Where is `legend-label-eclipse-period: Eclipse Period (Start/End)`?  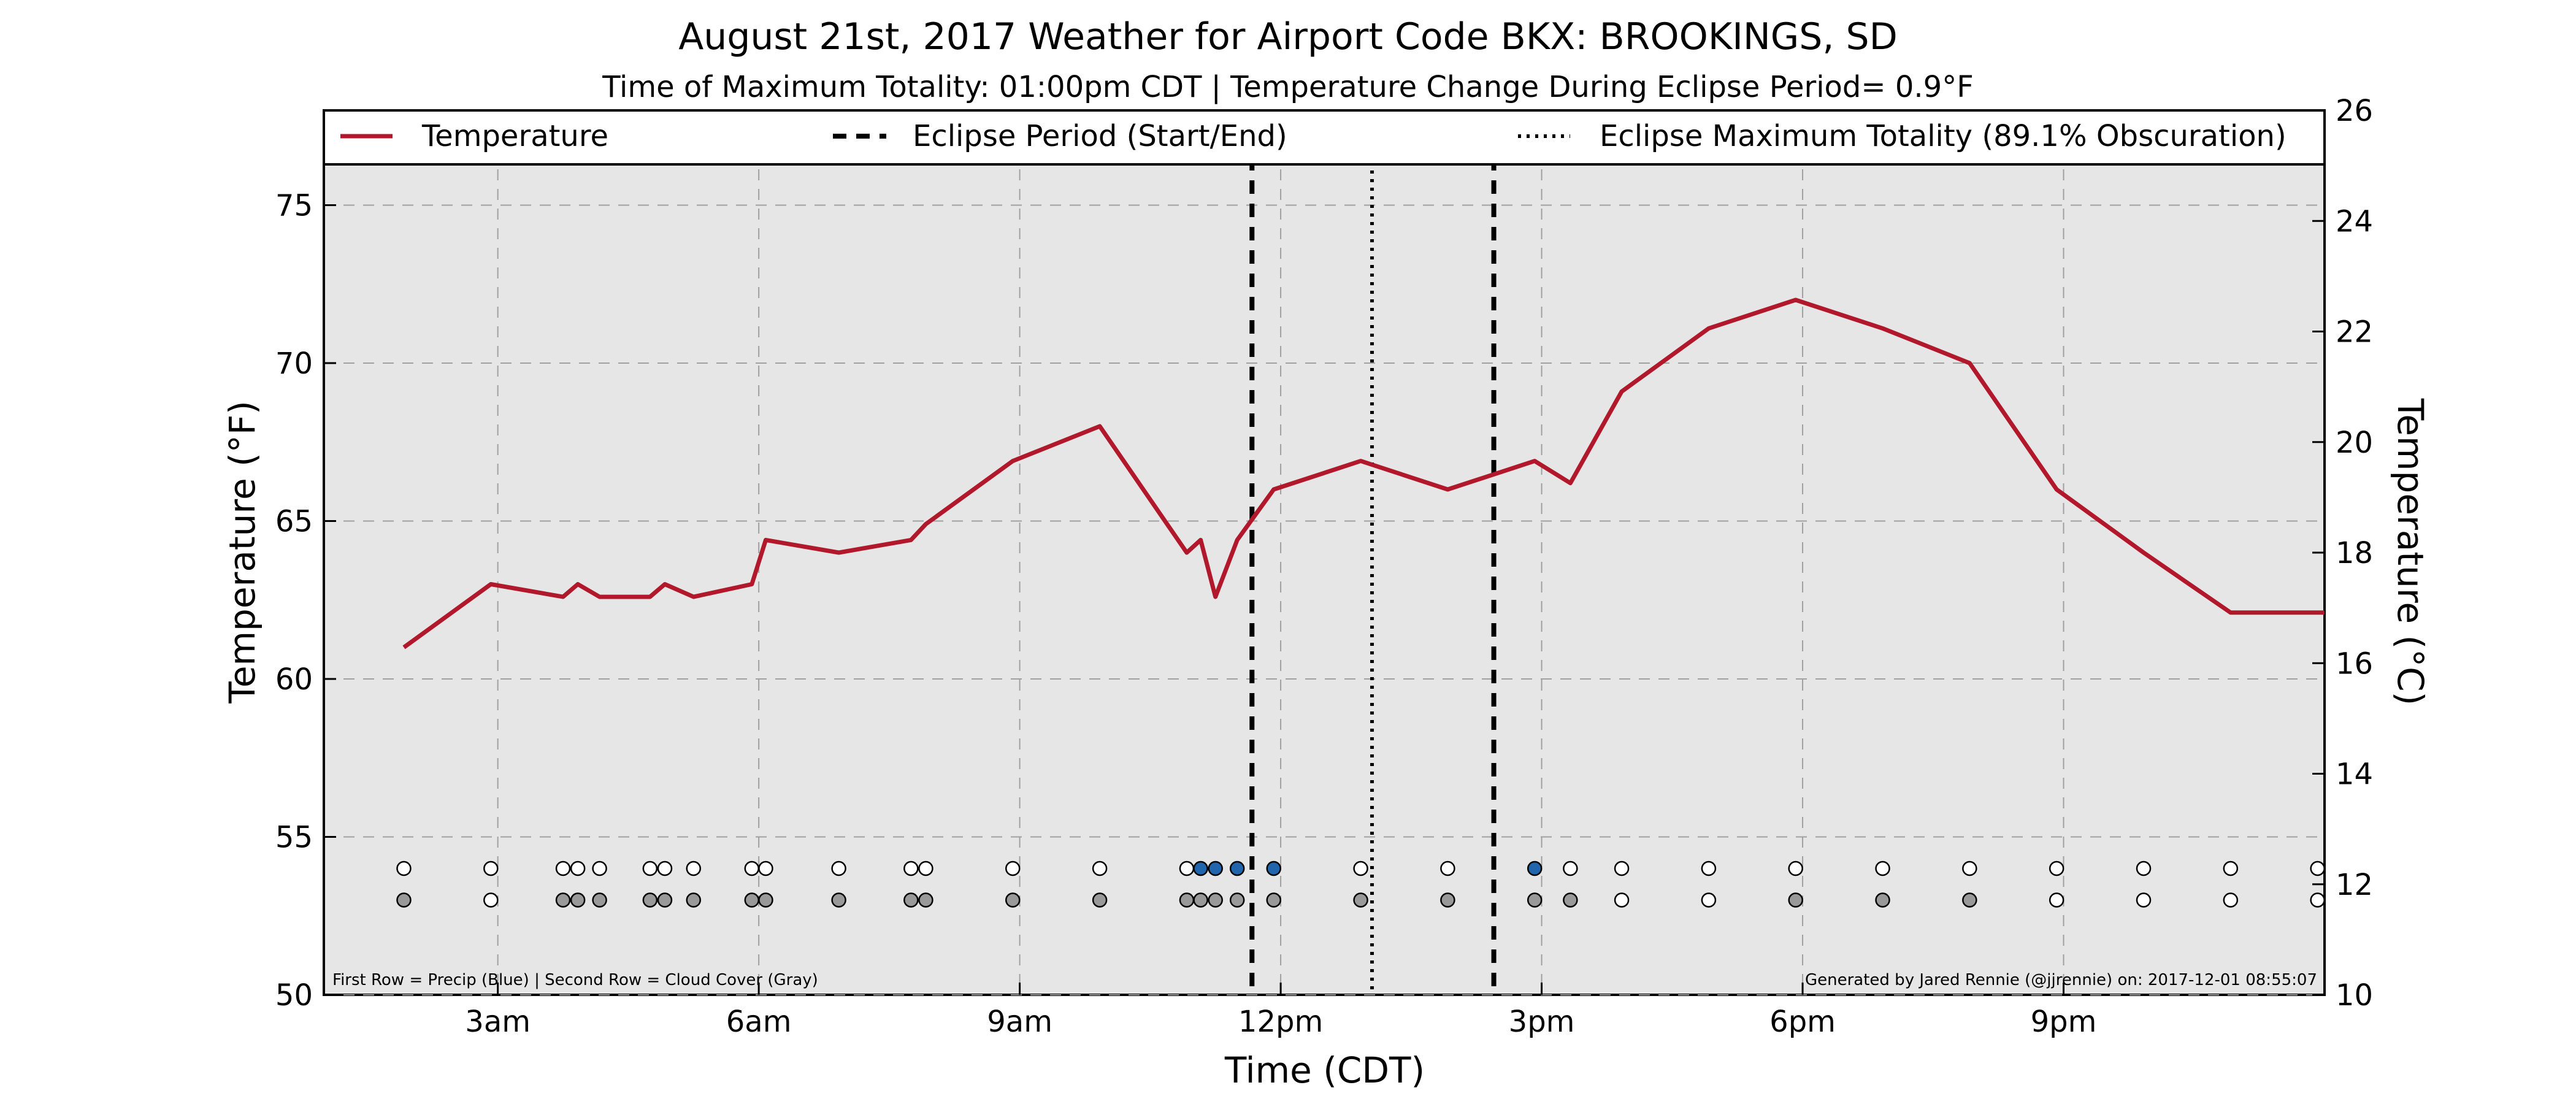 legend-label-eclipse-period: Eclipse Period (Start/End) is located at coordinates (1100, 136).